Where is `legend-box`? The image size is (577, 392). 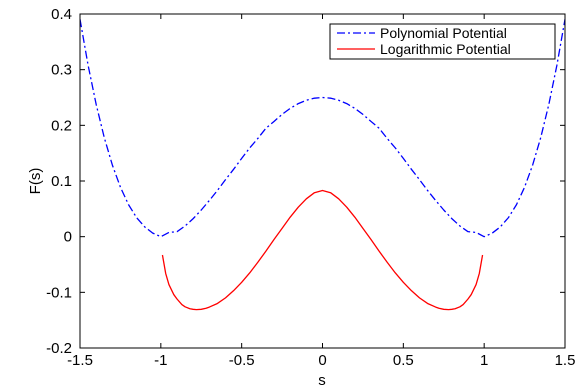
legend-box is located at coordinates (442, 41).